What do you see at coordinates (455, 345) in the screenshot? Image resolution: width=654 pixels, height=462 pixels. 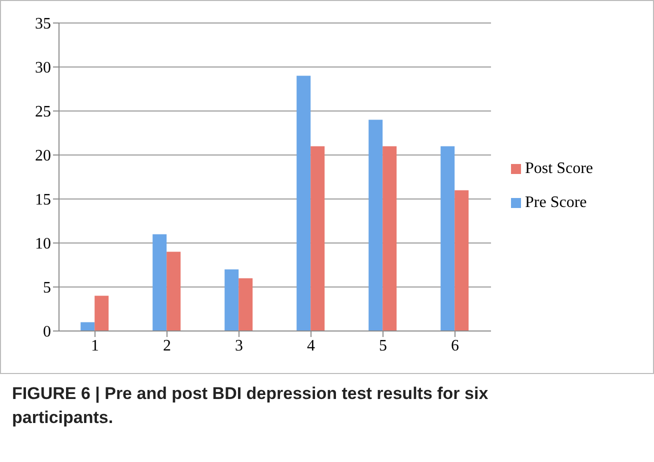 I see `x-tick-label: 6` at bounding box center [455, 345].